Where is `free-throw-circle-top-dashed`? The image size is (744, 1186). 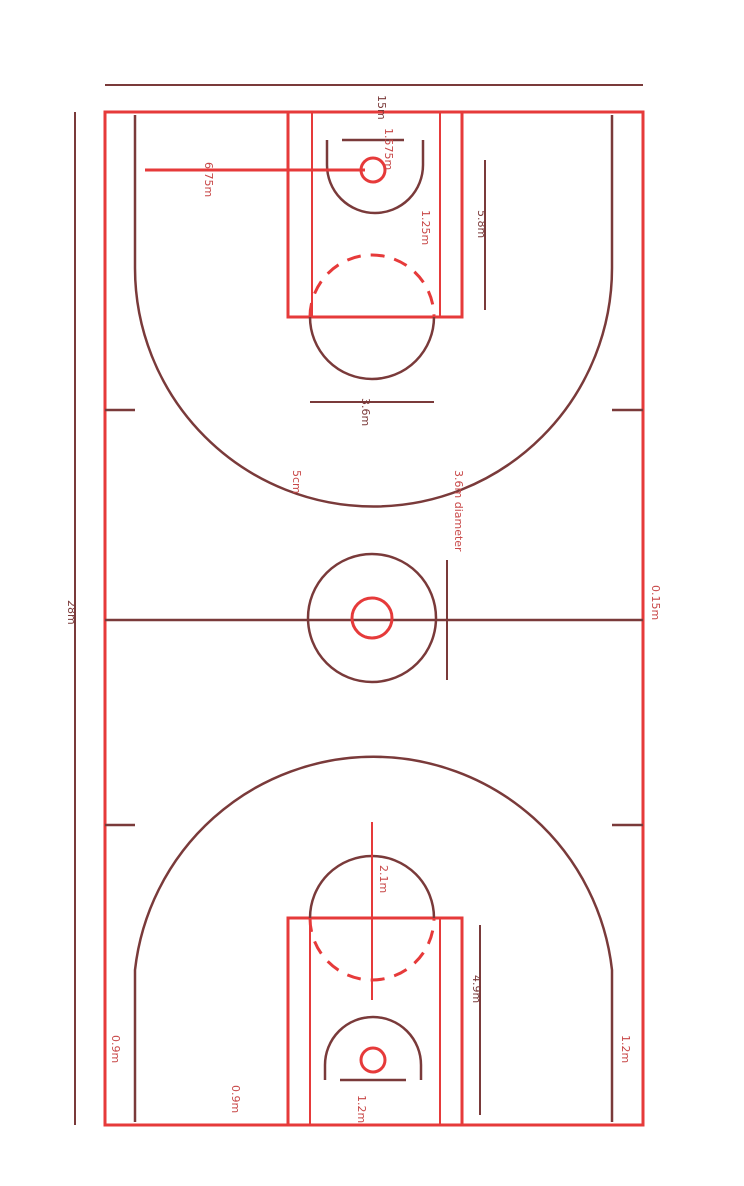 free-throw-circle-top-dashed is located at coordinates (372, 285).